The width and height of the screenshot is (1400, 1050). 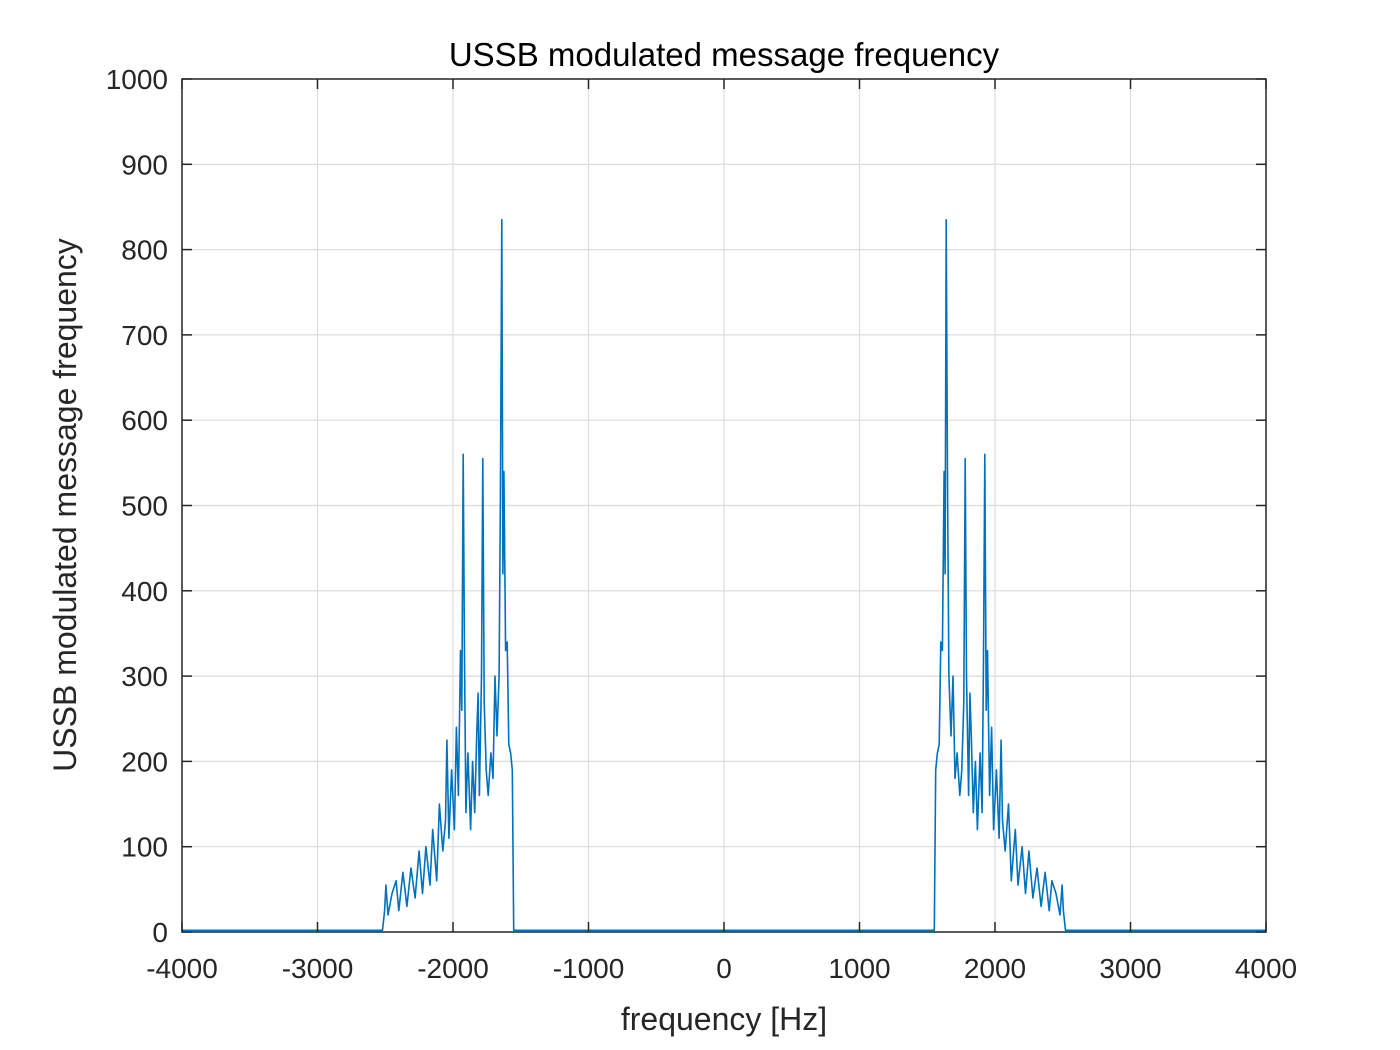 I want to click on x-tick-label: 1000, so click(x=859, y=968).